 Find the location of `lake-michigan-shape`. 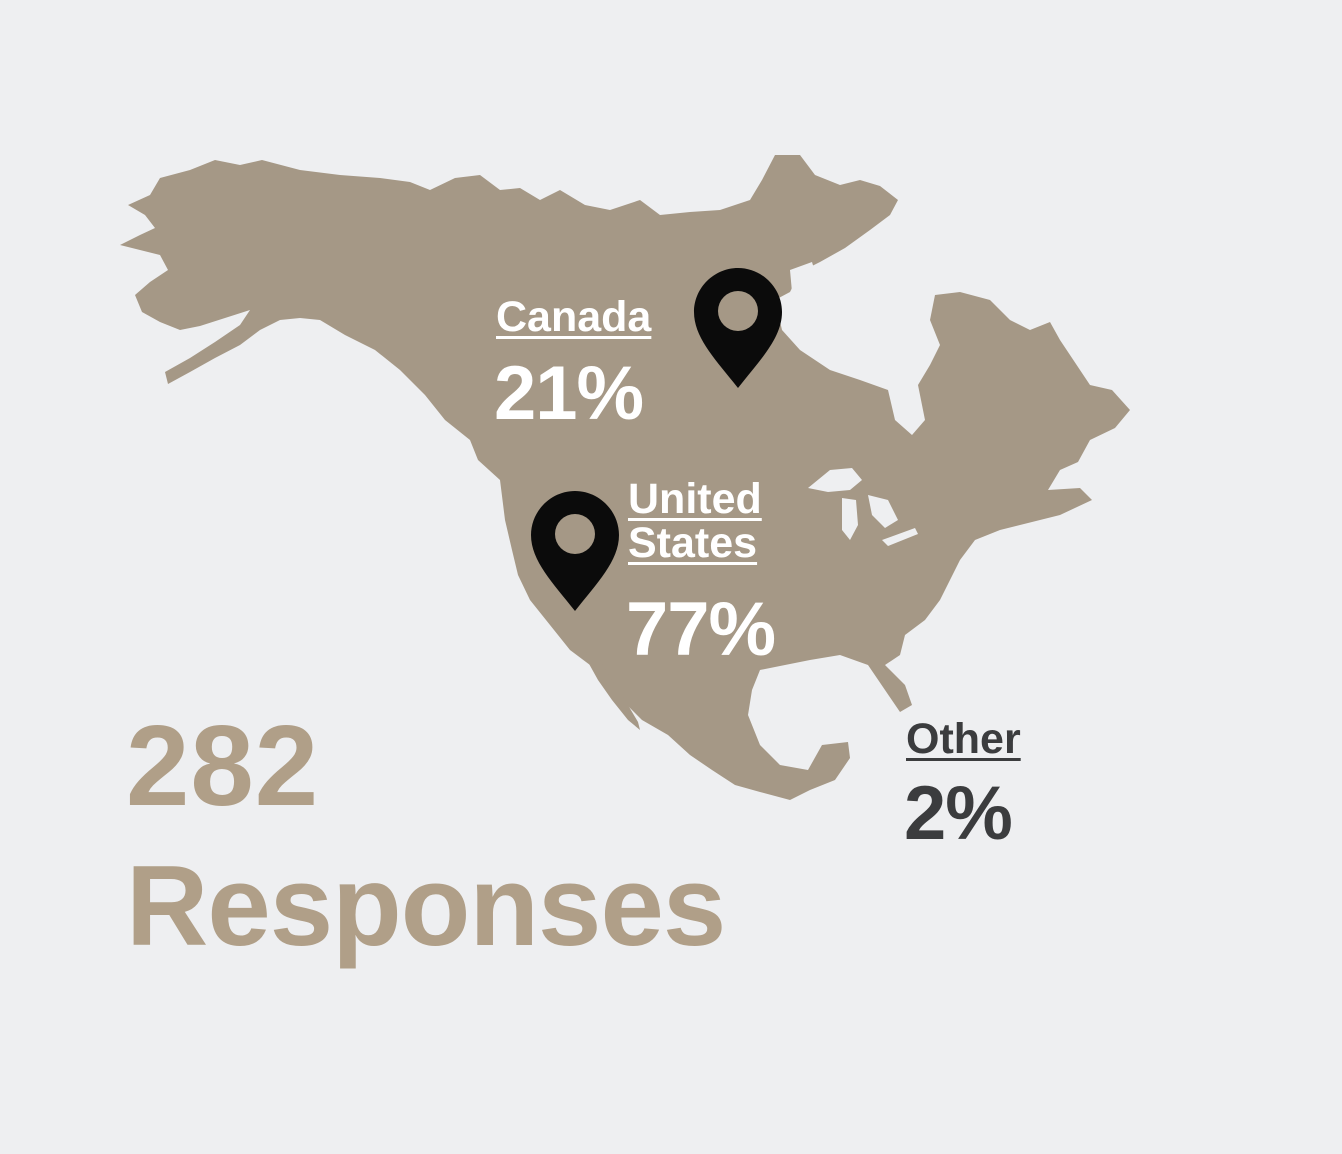

lake-michigan-shape is located at coordinates (850, 519).